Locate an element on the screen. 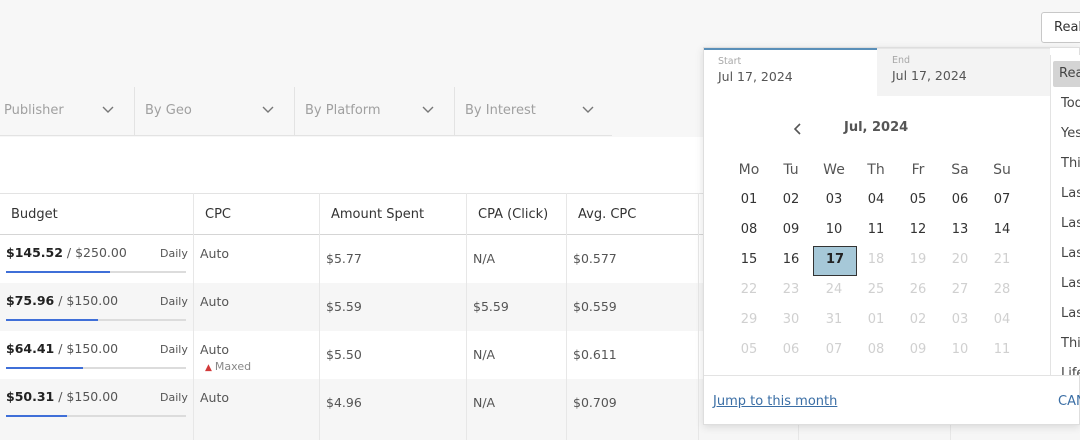 This screenshot has height=440, width=1080. calendar-day: 14 is located at coordinates (1002, 229).